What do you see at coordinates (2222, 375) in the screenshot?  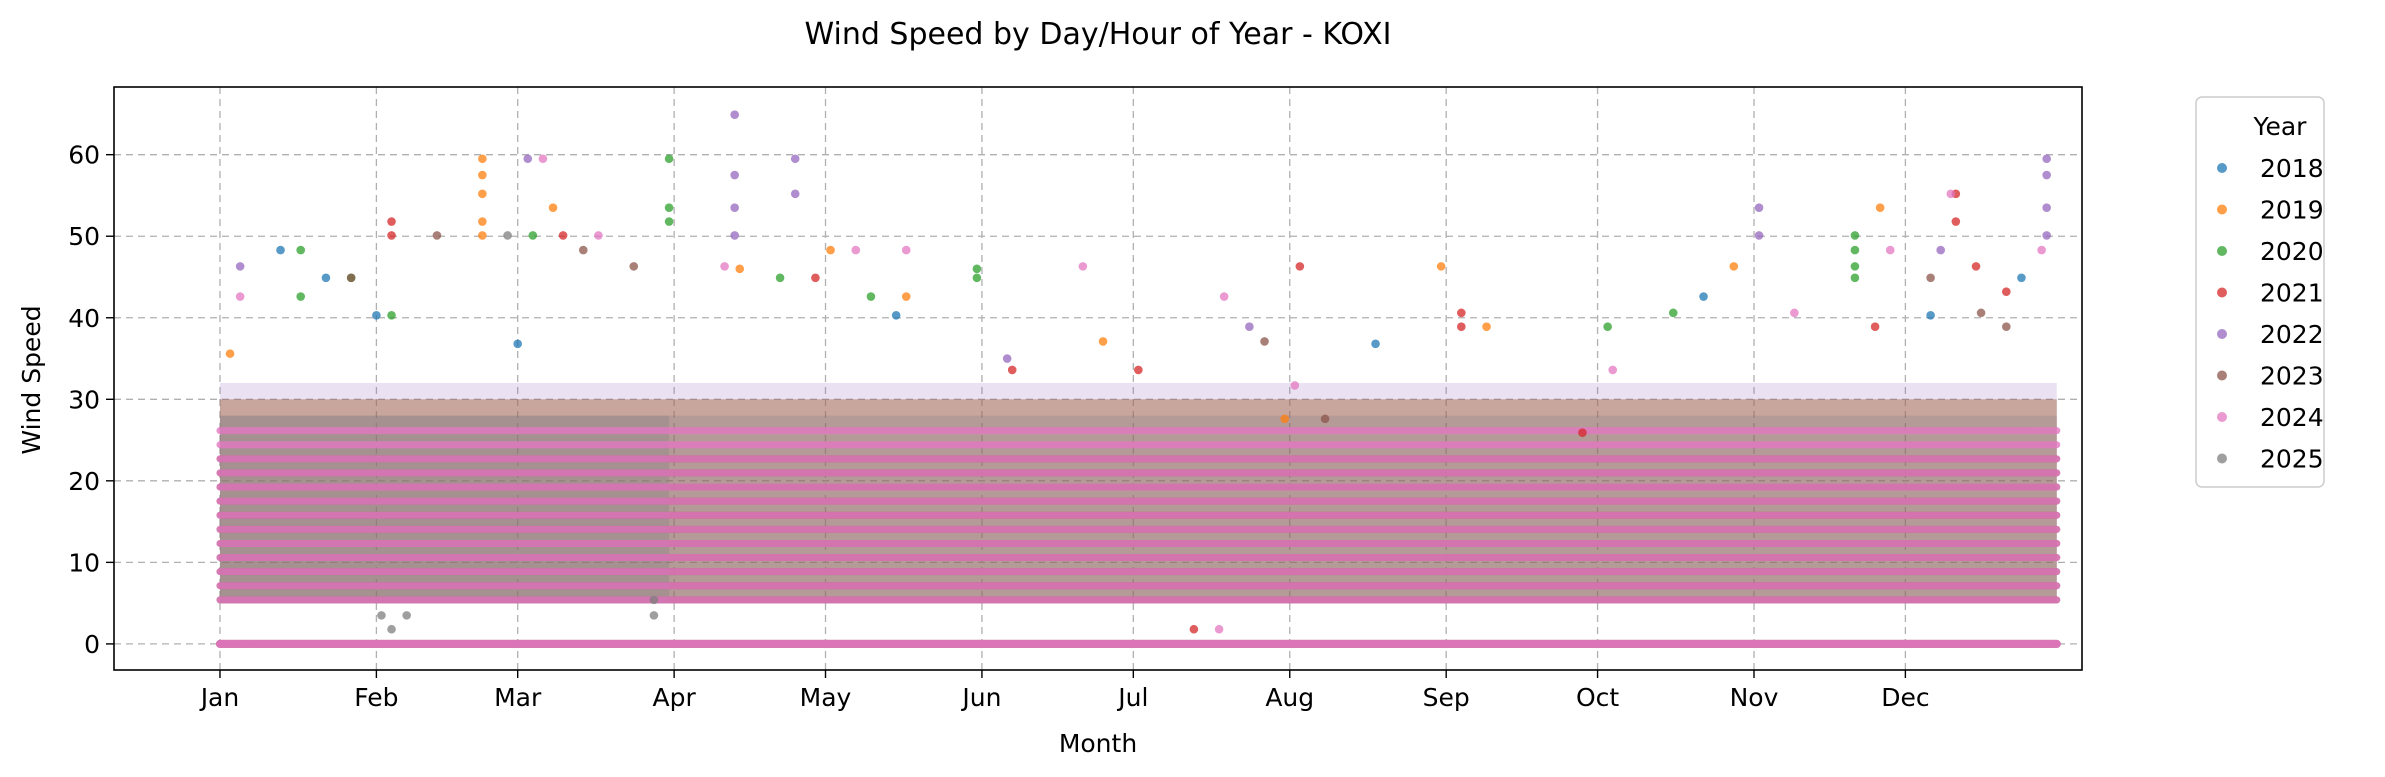 I see `legend-marker-2023` at bounding box center [2222, 375].